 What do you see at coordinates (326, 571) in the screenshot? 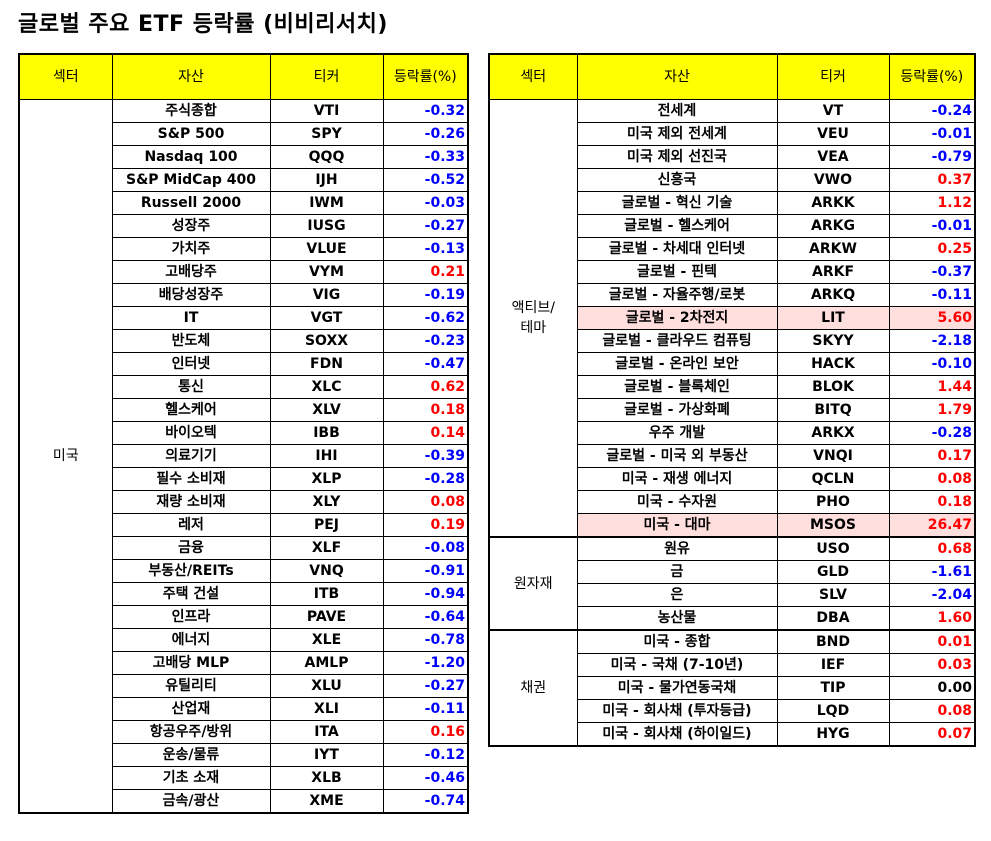
I see `ticker-cell: VNQ` at bounding box center [326, 571].